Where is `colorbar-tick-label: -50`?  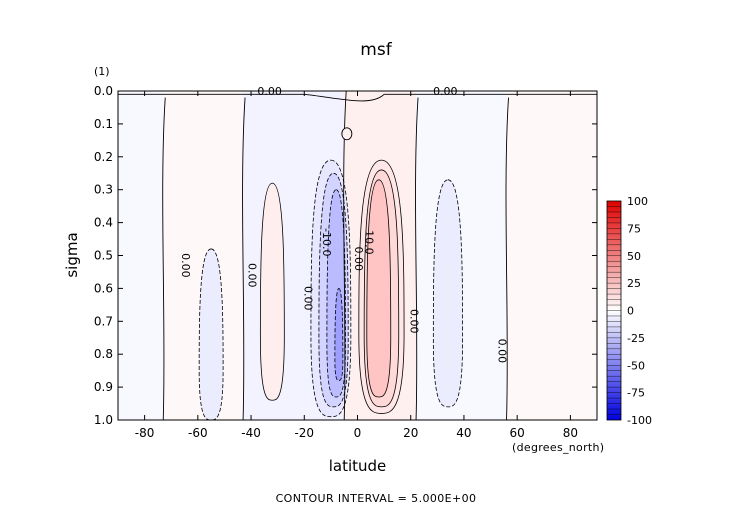 colorbar-tick-label: -50 is located at coordinates (636, 365).